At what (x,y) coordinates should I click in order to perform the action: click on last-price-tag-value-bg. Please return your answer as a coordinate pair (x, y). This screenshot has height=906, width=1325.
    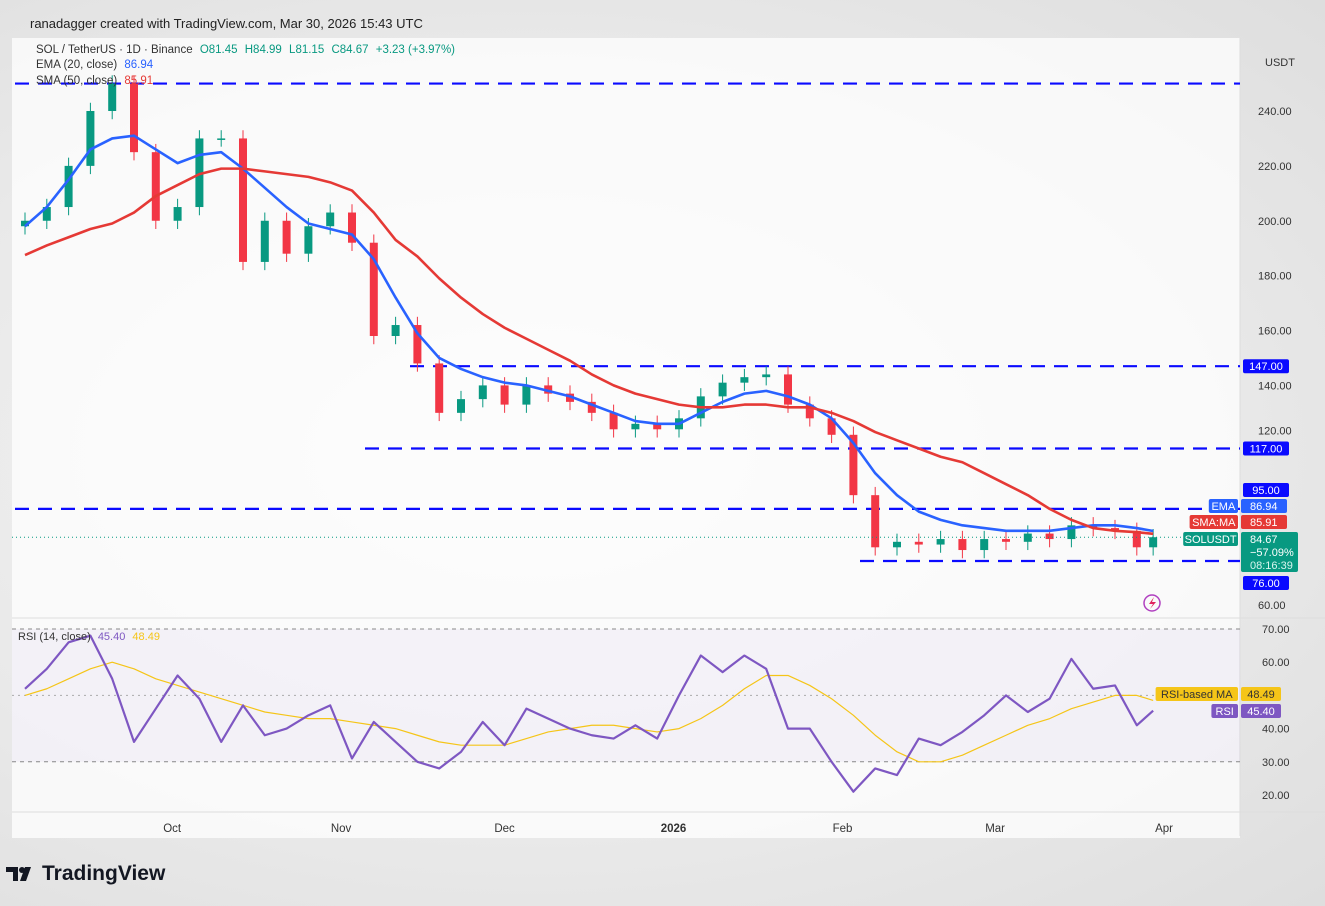
    Looking at the image, I should click on (1269, 552).